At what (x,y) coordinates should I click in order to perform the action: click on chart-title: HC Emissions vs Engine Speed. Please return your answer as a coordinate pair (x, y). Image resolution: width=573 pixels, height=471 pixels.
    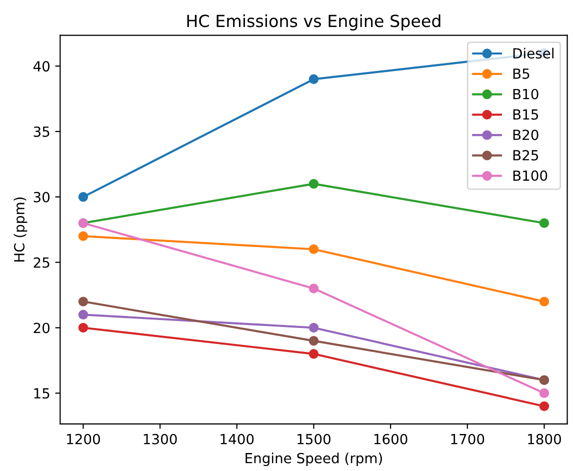
    Looking at the image, I should click on (313, 22).